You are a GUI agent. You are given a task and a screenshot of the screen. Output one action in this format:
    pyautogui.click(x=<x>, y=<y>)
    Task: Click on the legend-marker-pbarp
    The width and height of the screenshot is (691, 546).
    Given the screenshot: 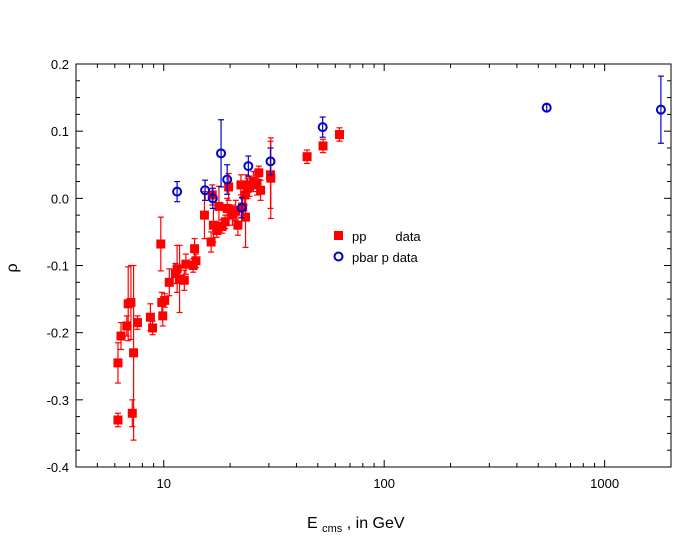 What is the action you would take?
    pyautogui.click(x=338, y=256)
    